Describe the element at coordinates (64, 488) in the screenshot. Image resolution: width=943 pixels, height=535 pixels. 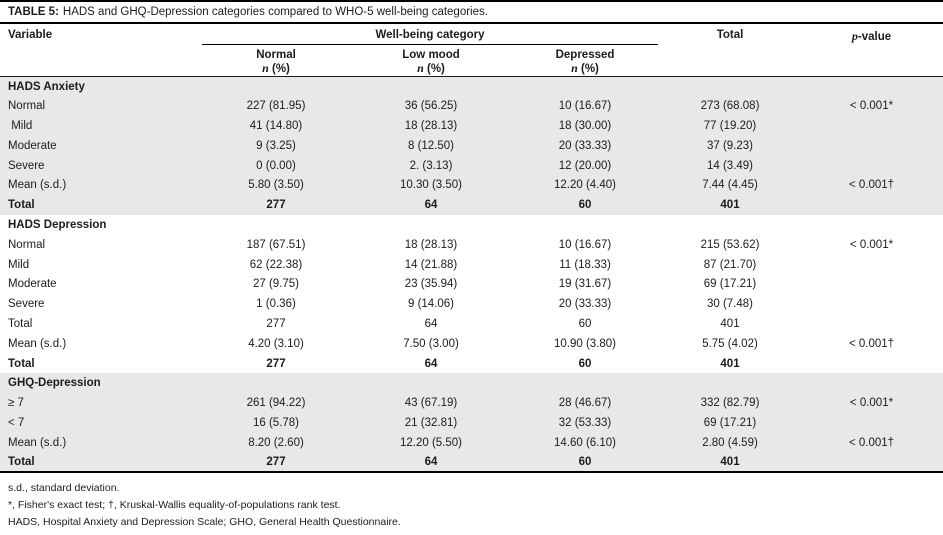
I see `footnote-line: s.d., standard deviation.` at that location.